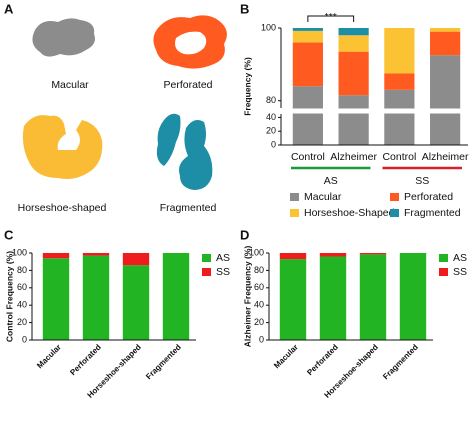  I want to click on group-label: SS, so click(422, 181).